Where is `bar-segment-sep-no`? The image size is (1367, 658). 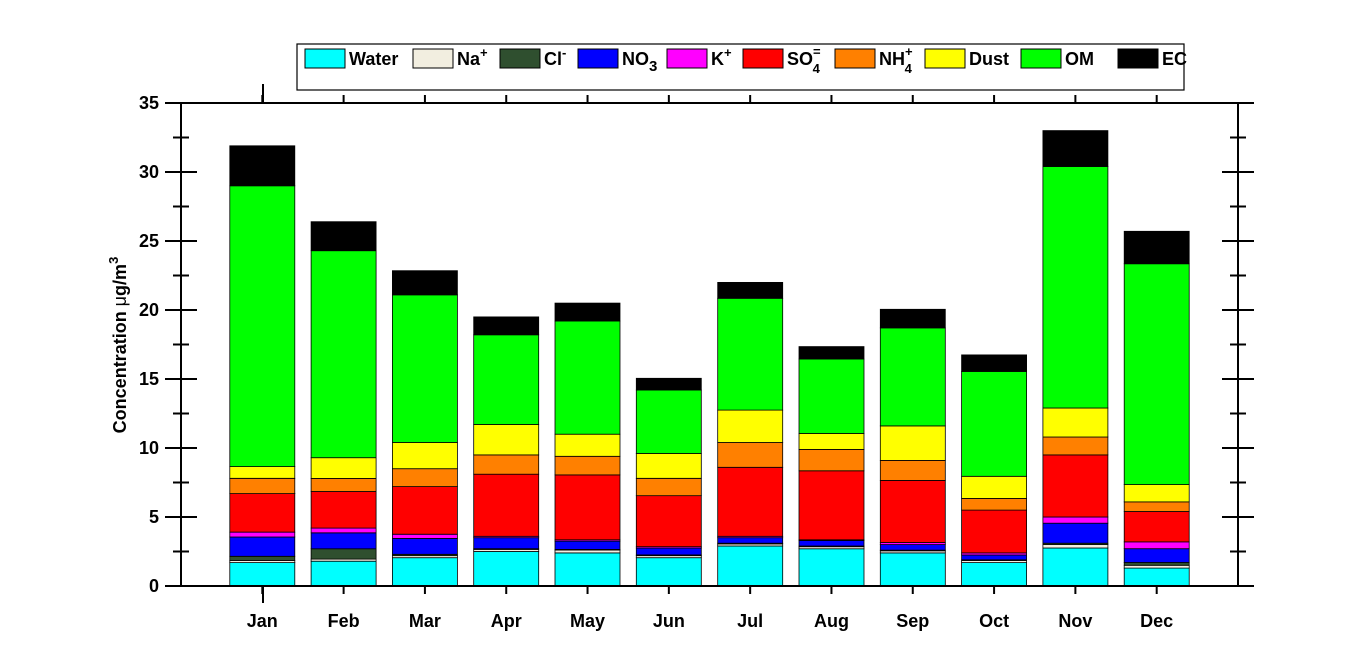 bar-segment-sep-no is located at coordinates (912, 547).